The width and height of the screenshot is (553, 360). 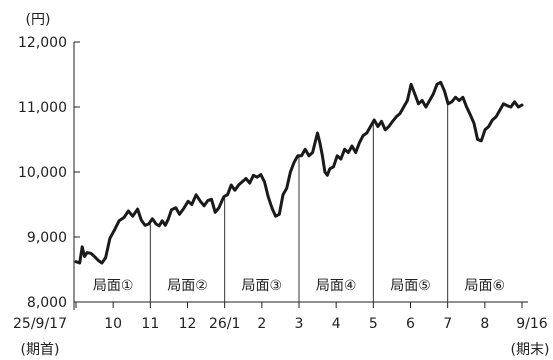 I want to click on x-tick-label: 2, so click(x=261, y=324).